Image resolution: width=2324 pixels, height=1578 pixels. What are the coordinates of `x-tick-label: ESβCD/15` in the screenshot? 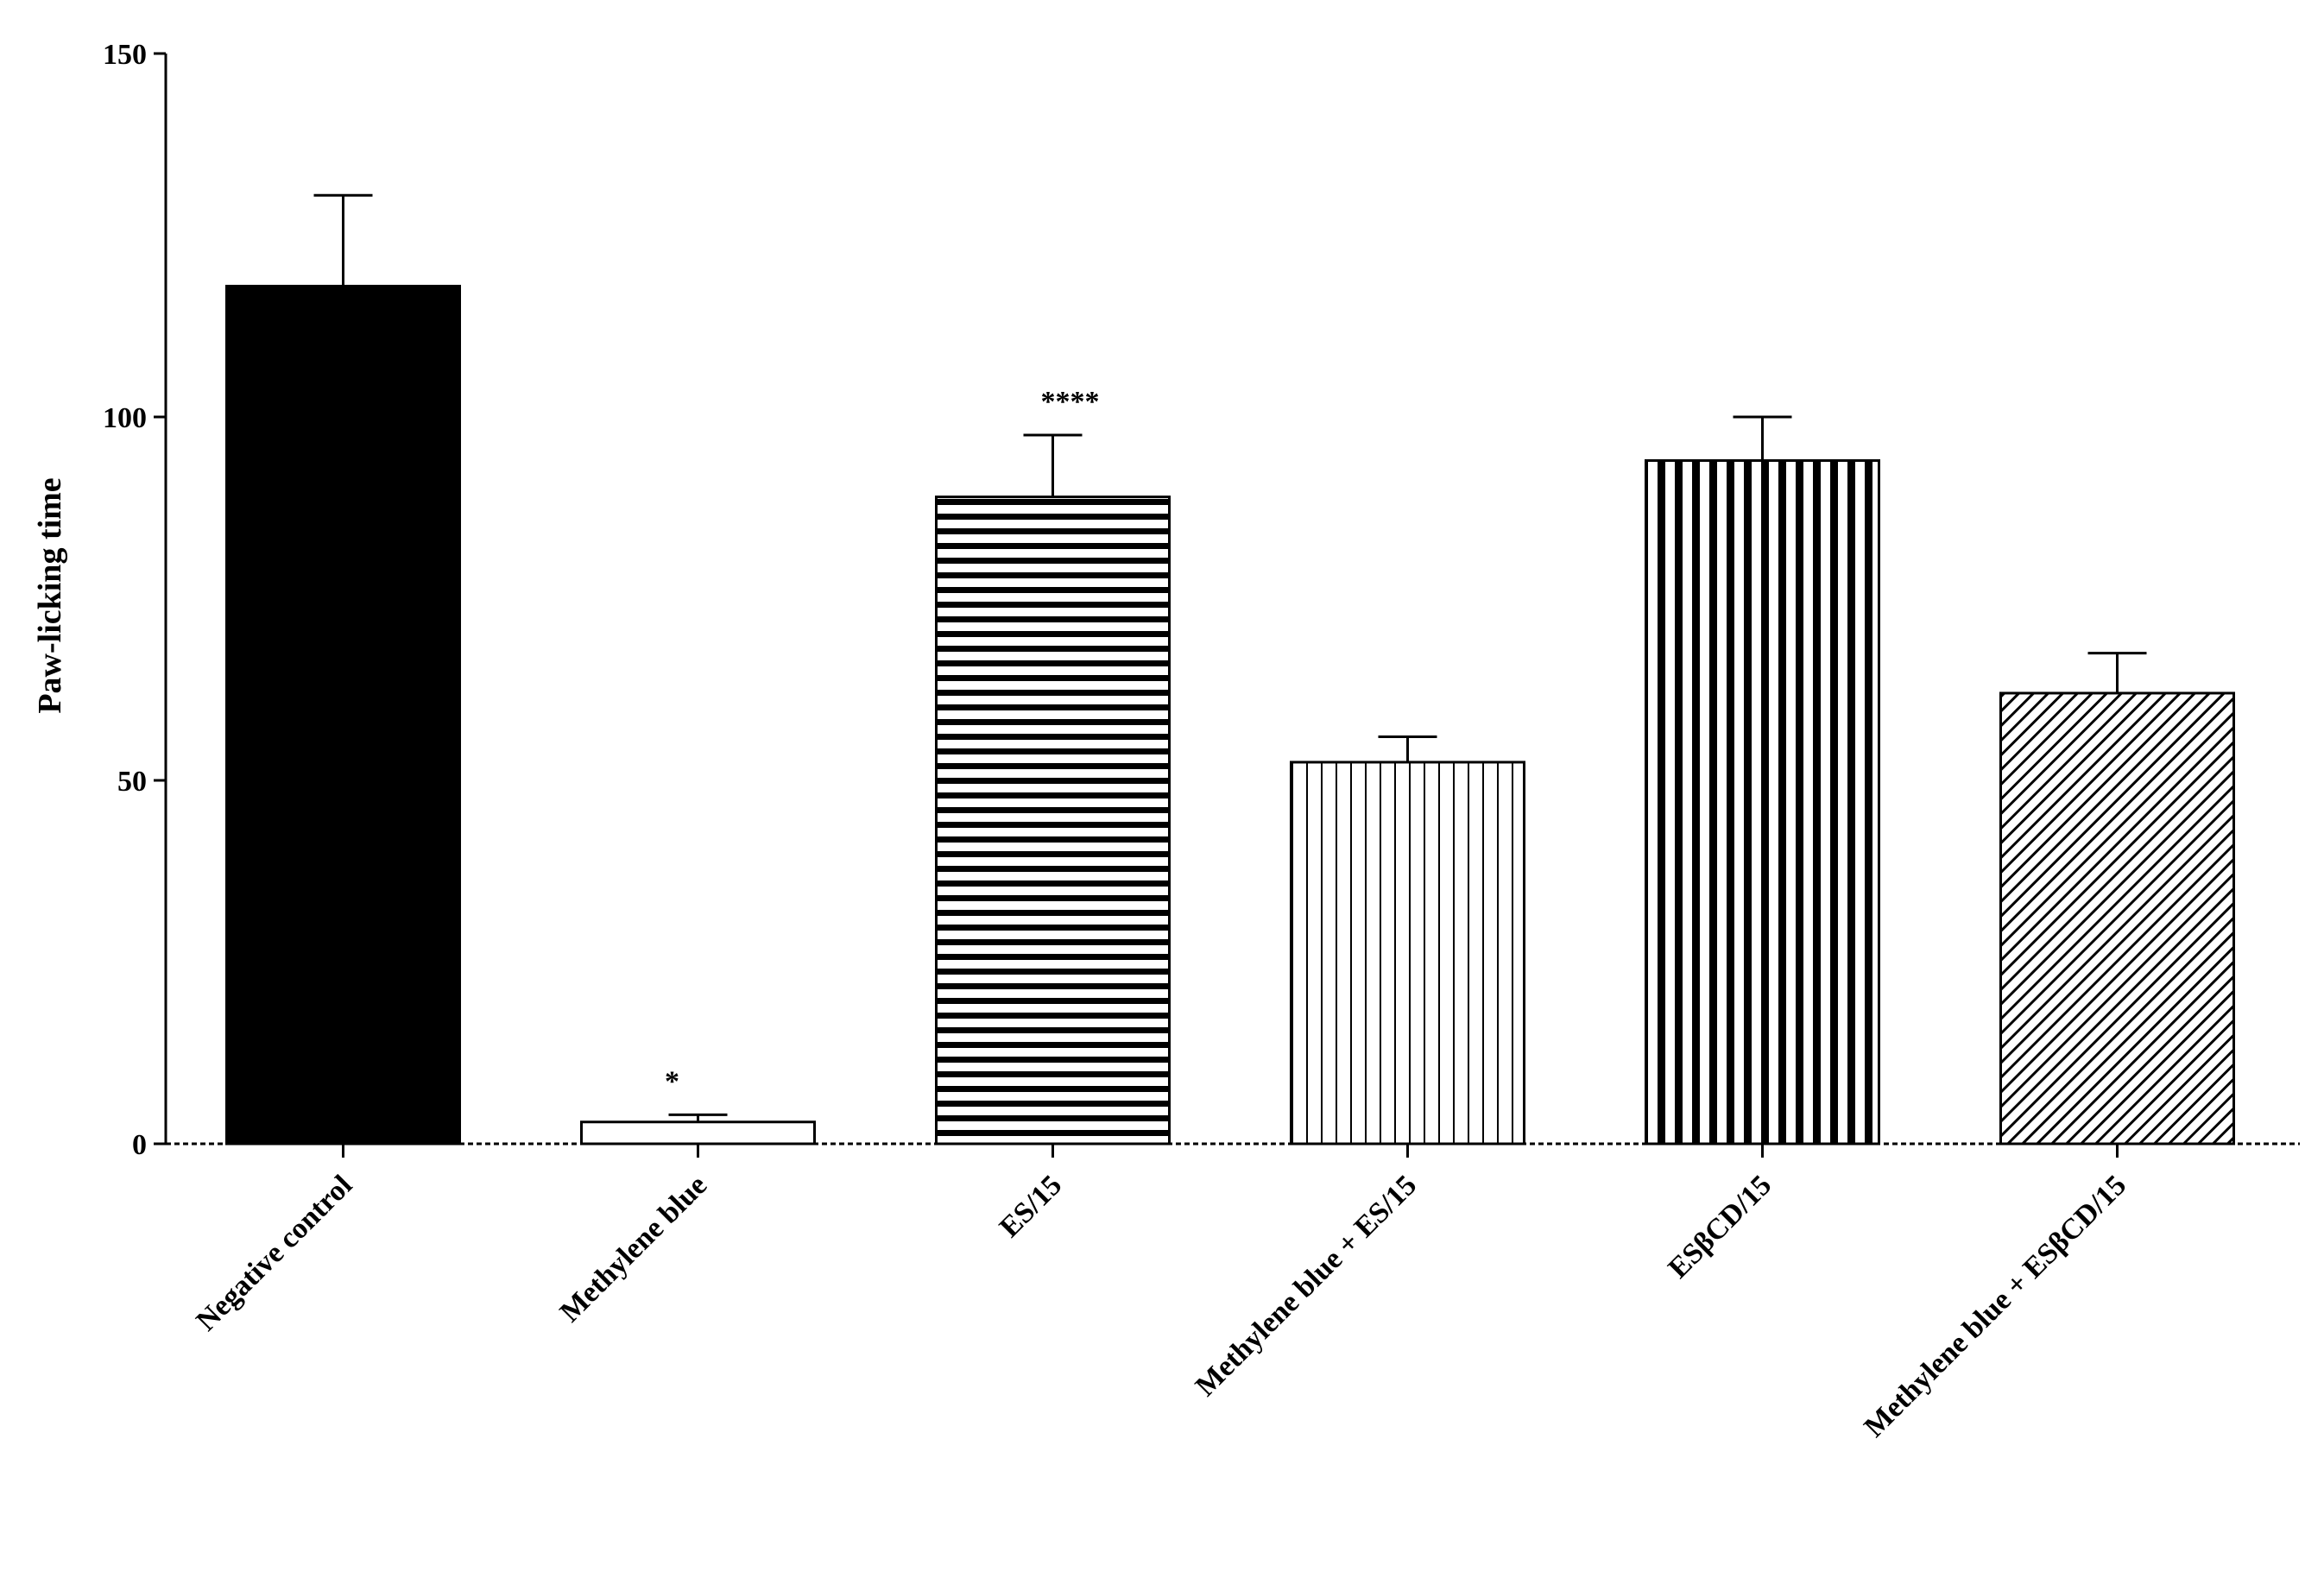 It's located at (1720, 1226).